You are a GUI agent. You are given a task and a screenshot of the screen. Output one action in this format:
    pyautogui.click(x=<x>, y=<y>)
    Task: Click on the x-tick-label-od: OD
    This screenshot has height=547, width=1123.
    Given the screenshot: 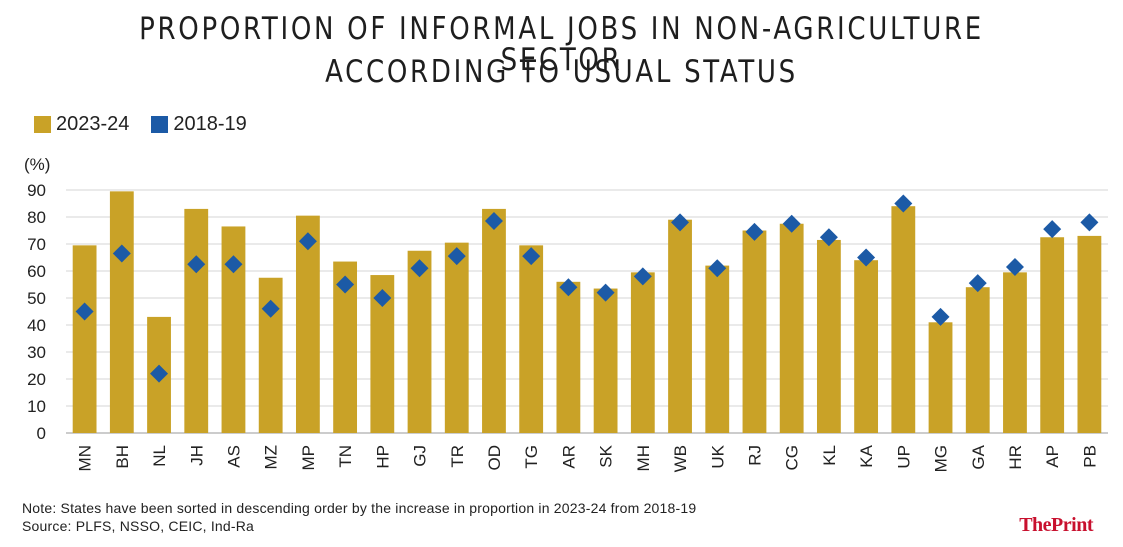 What is the action you would take?
    pyautogui.click(x=494, y=458)
    